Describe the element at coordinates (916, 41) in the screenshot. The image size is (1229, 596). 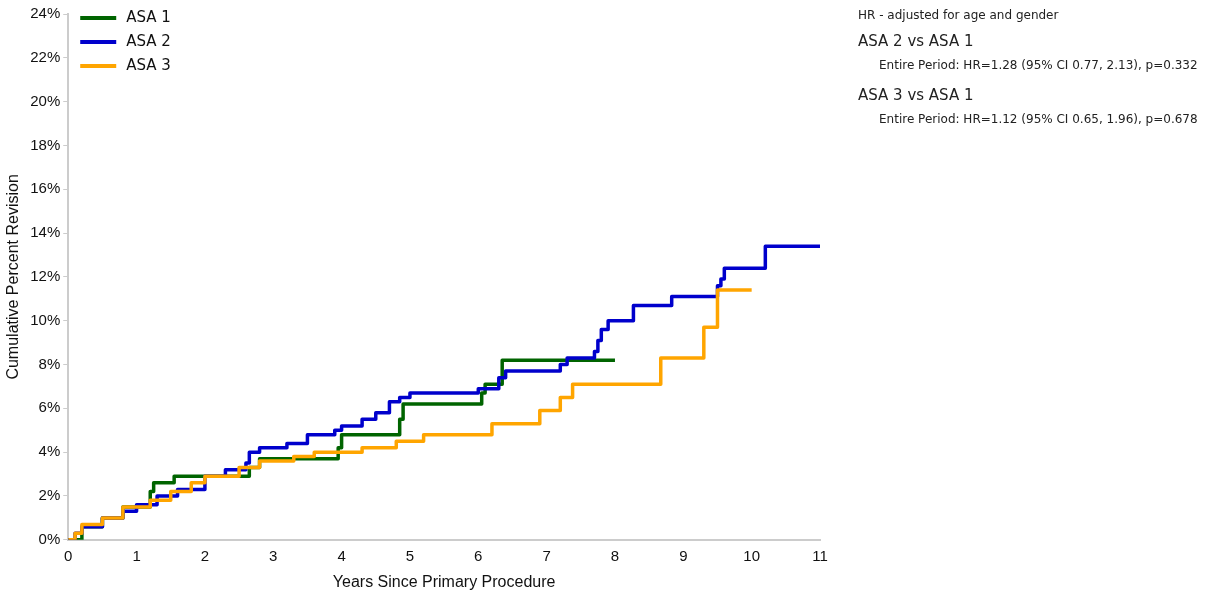
I see `text: ASA 2 vs ASA 1` at that location.